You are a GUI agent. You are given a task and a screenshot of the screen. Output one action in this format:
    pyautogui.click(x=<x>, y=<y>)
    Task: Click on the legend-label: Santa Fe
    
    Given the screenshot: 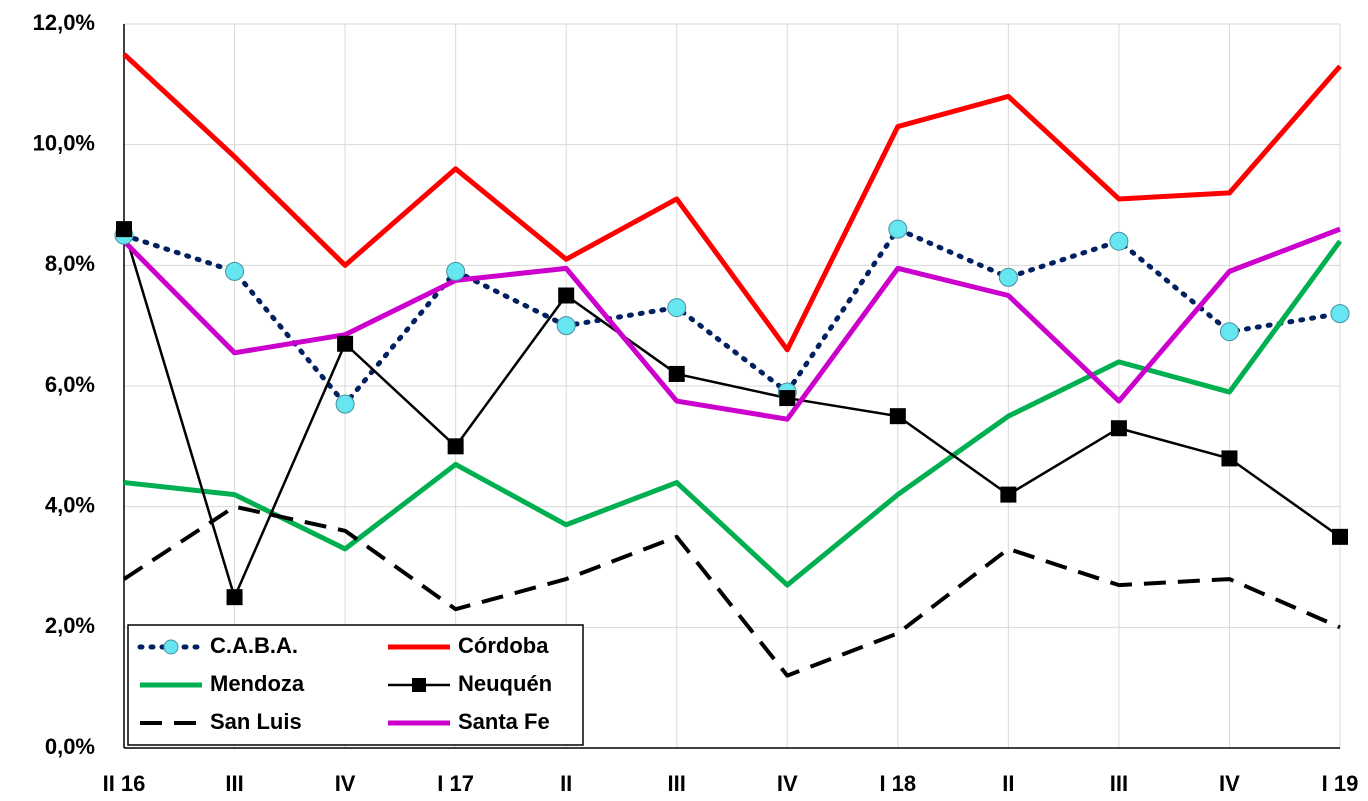 What is the action you would take?
    pyautogui.click(x=504, y=721)
    